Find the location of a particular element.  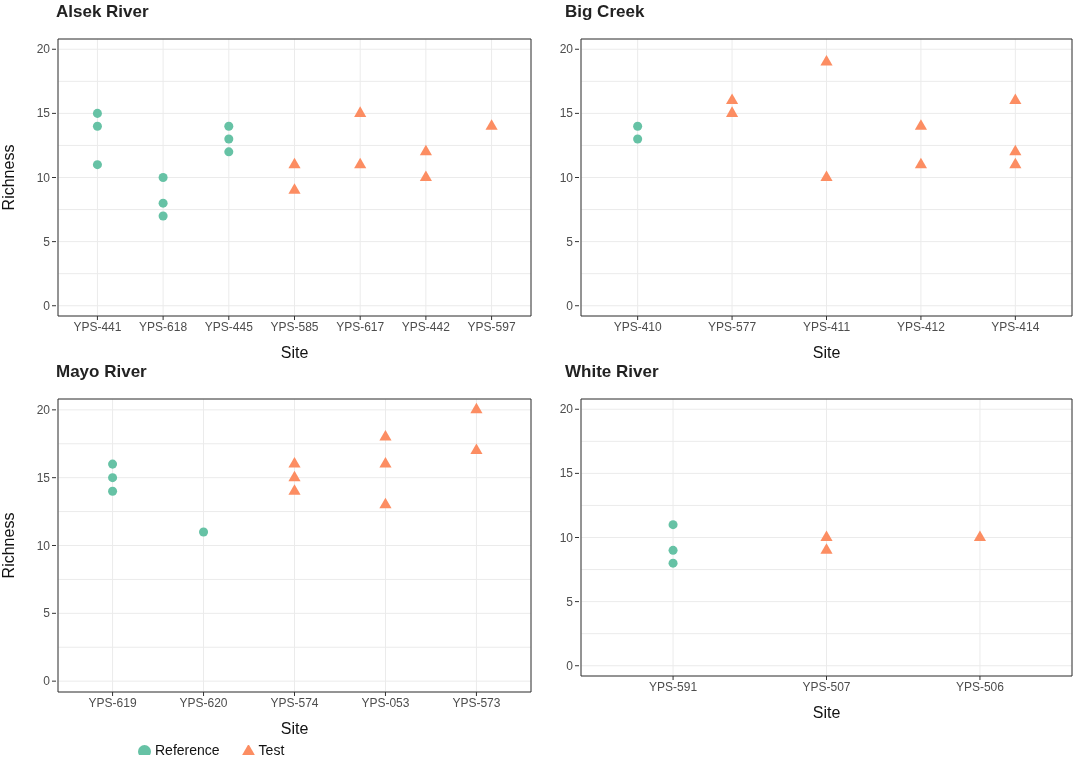

x-tick-label: YPS-442 is located at coordinates (426, 326).